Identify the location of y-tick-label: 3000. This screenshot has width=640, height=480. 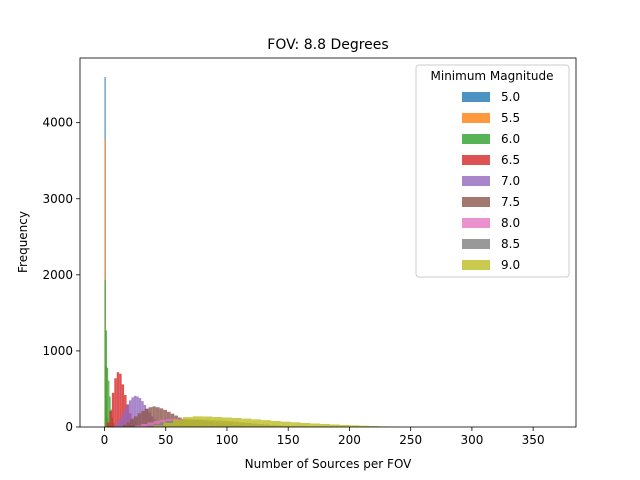
(57, 199).